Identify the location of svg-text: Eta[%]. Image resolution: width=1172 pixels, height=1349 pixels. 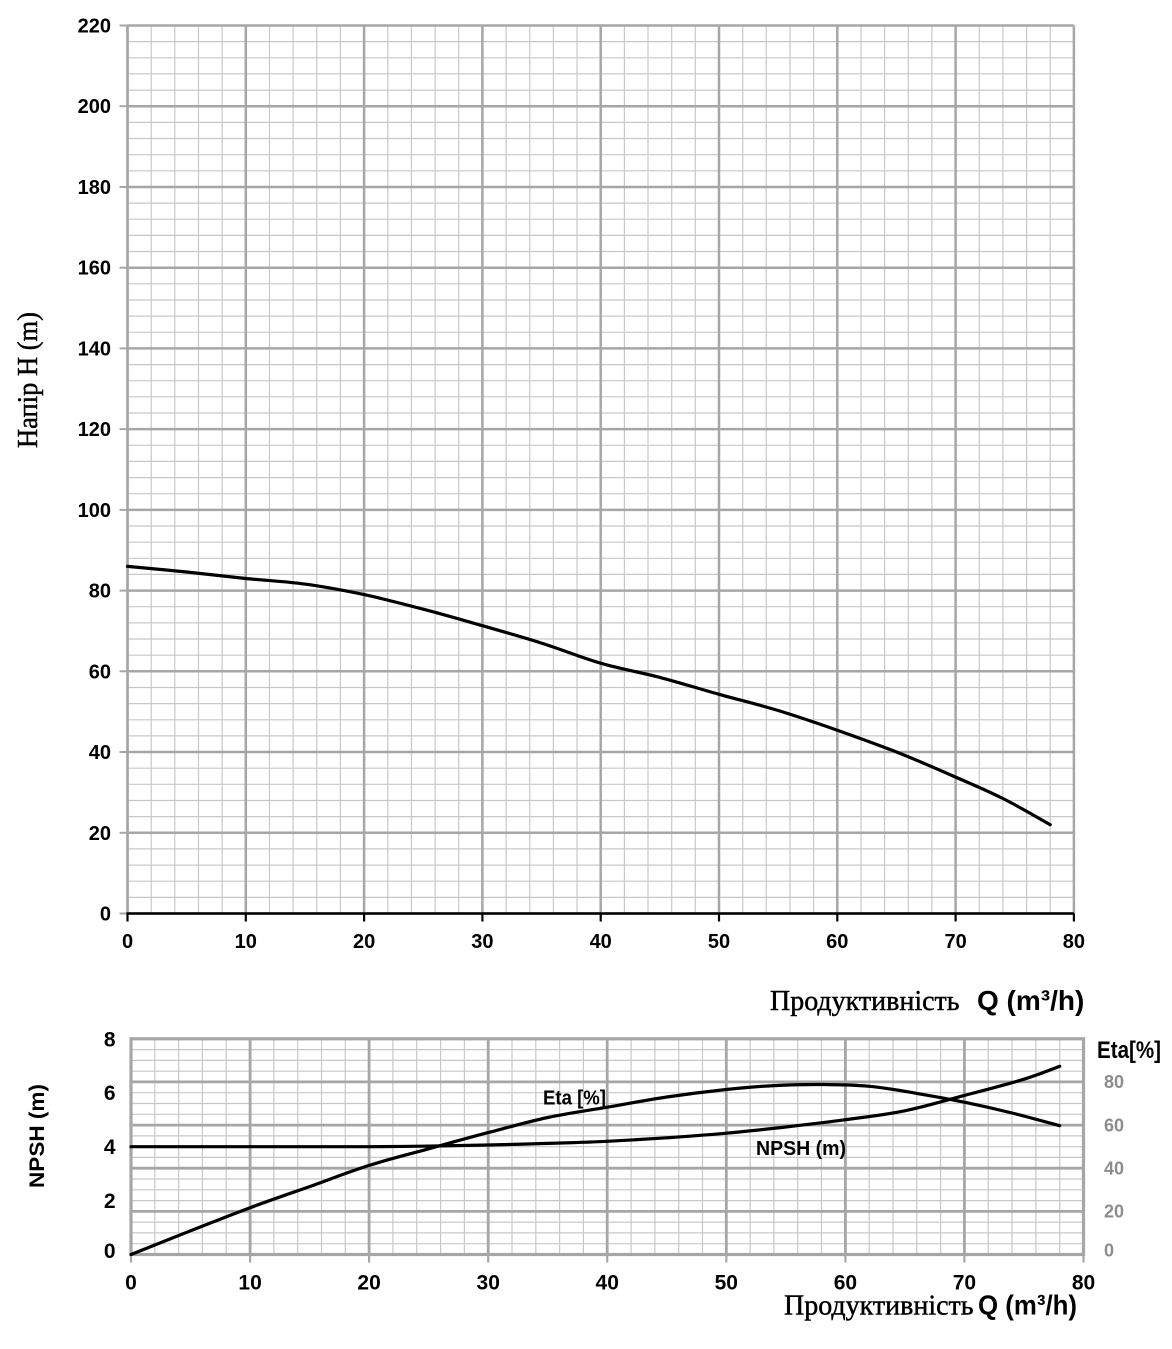
(1129, 1050).